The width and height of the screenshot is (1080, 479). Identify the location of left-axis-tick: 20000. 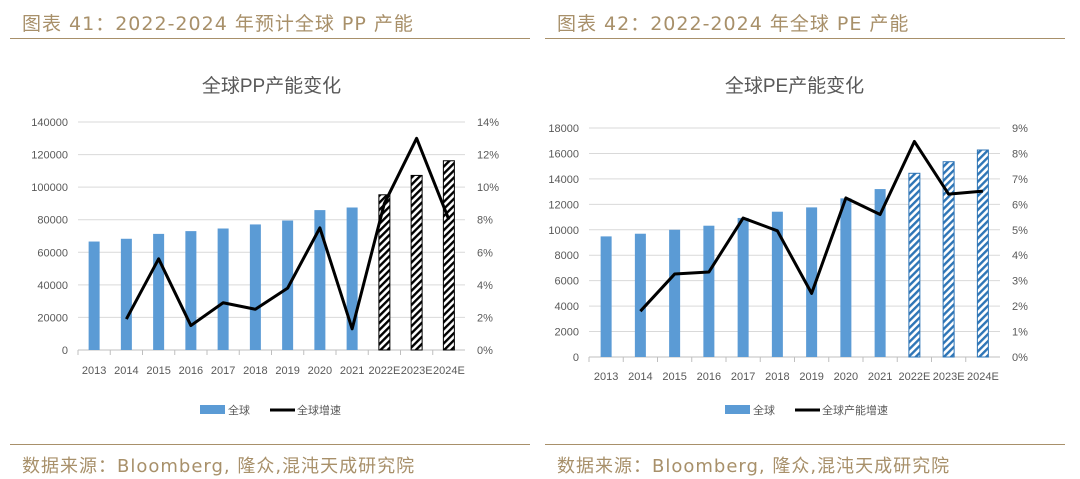
(52, 318).